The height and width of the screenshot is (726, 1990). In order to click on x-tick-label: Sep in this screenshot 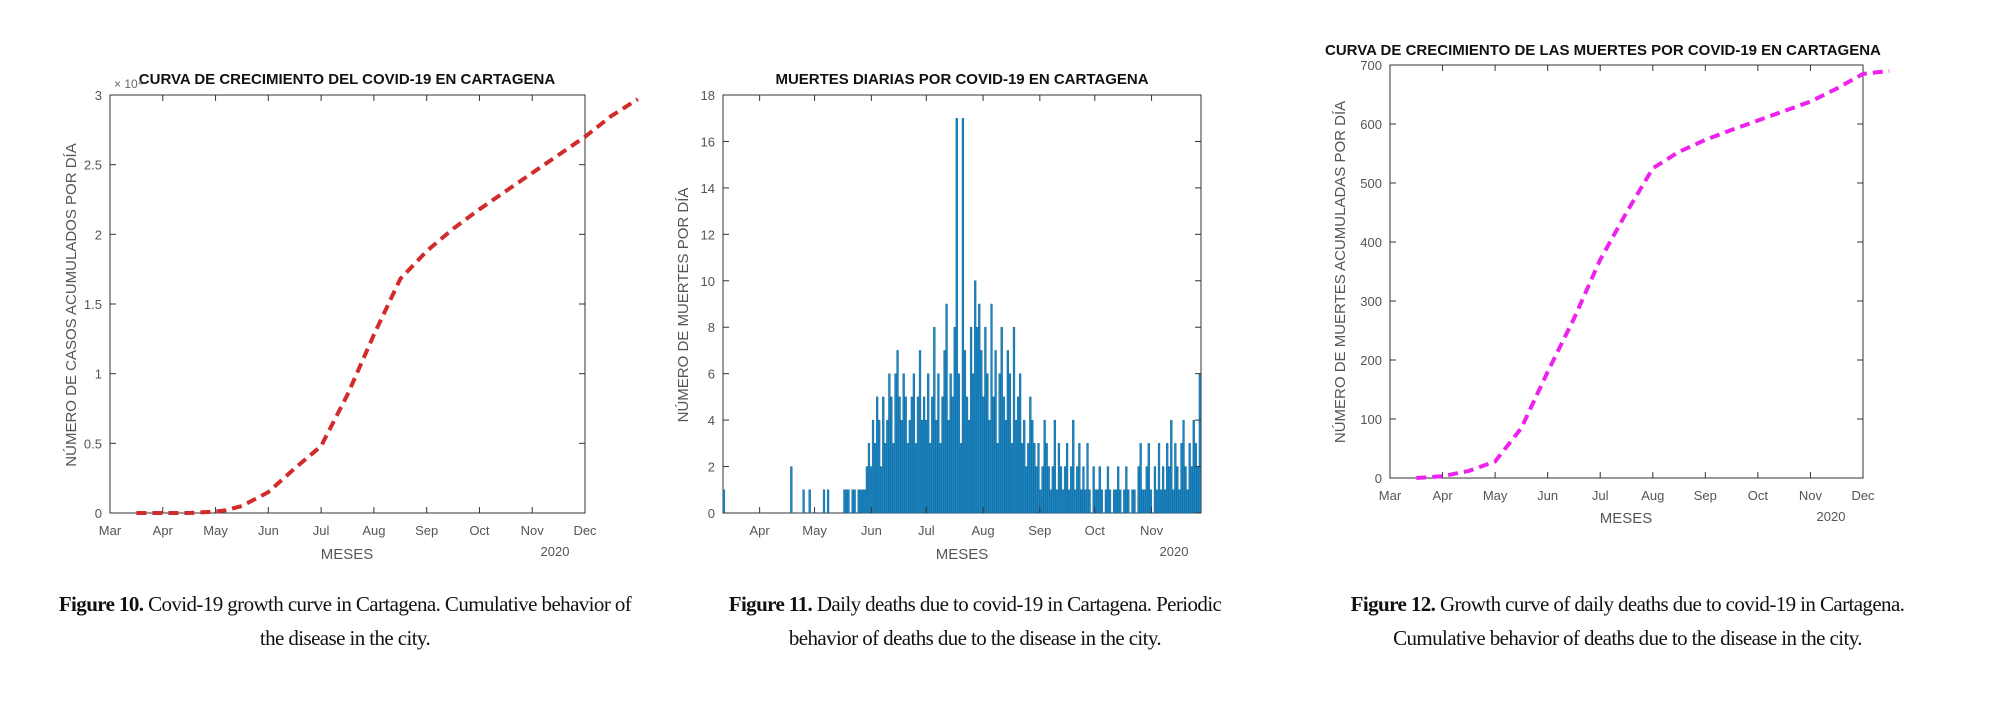, I will do `click(1039, 530)`.